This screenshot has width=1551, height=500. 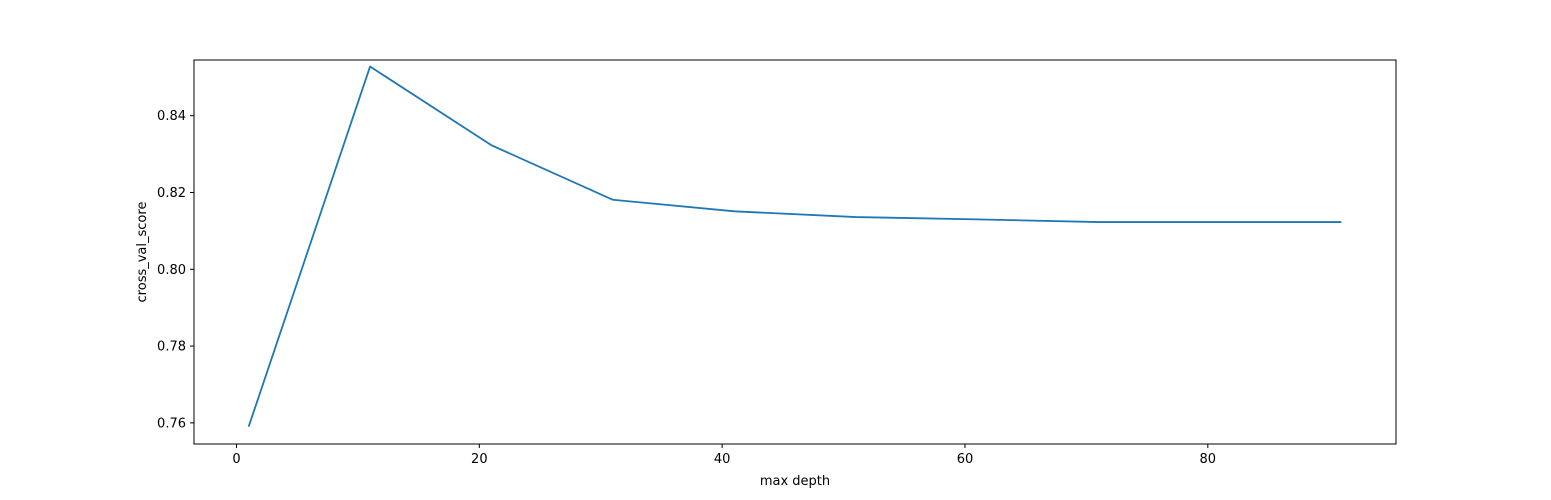 What do you see at coordinates (171, 116) in the screenshot?
I see `y-tick-label: 0.84` at bounding box center [171, 116].